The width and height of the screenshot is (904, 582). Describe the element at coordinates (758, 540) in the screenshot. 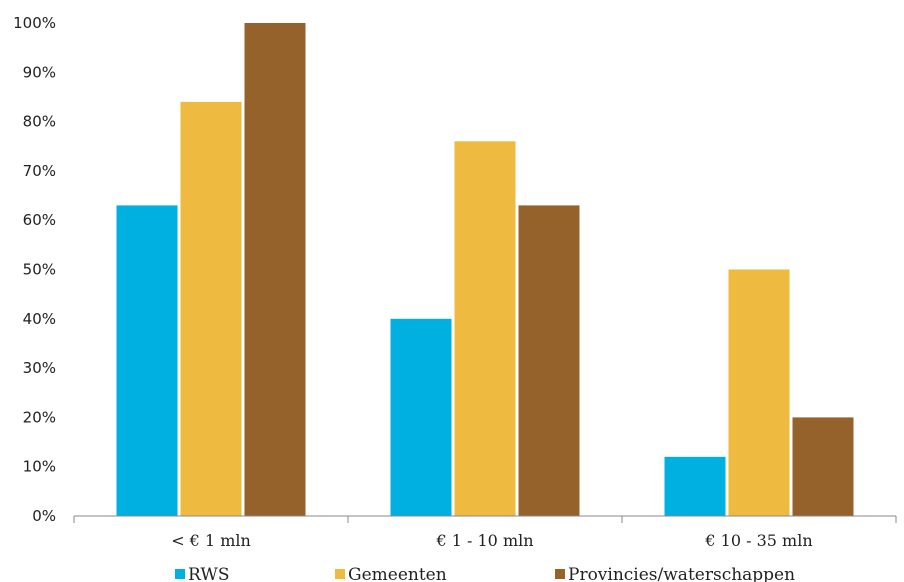

I see `x-category-label: € 10 - 35 mln` at that location.